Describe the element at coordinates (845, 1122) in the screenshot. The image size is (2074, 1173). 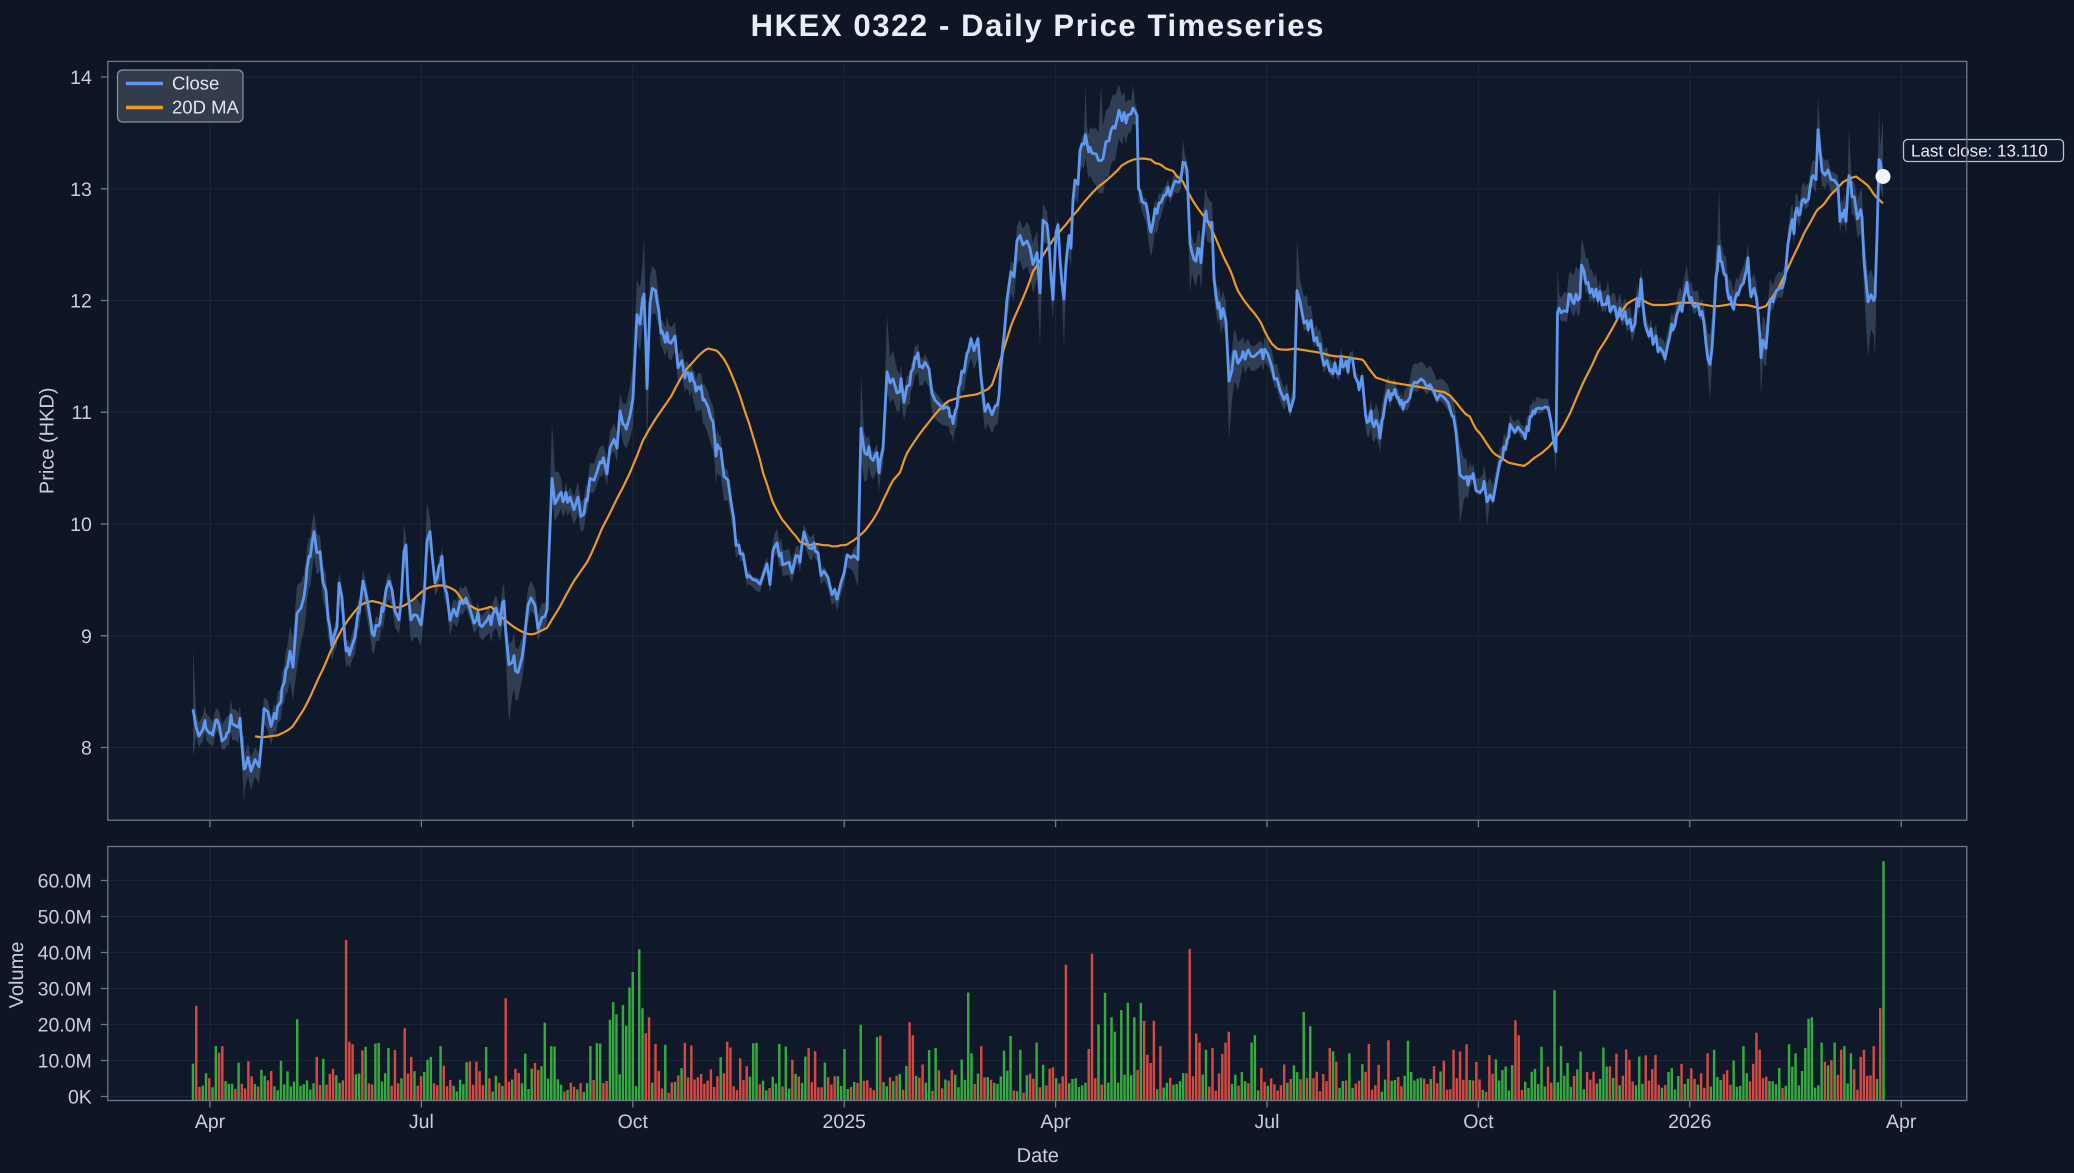
I see `svg-text: 2025` at that location.